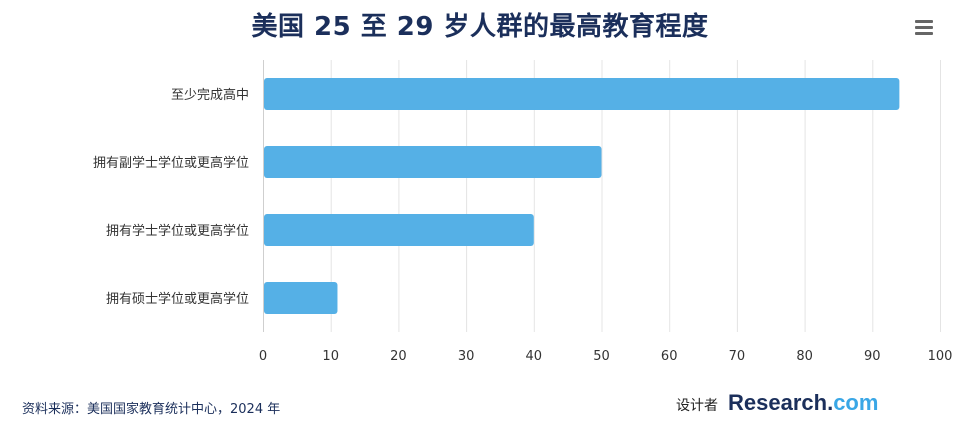  Describe the element at coordinates (466, 356) in the screenshot. I see `x-tick-label: 30` at that location.